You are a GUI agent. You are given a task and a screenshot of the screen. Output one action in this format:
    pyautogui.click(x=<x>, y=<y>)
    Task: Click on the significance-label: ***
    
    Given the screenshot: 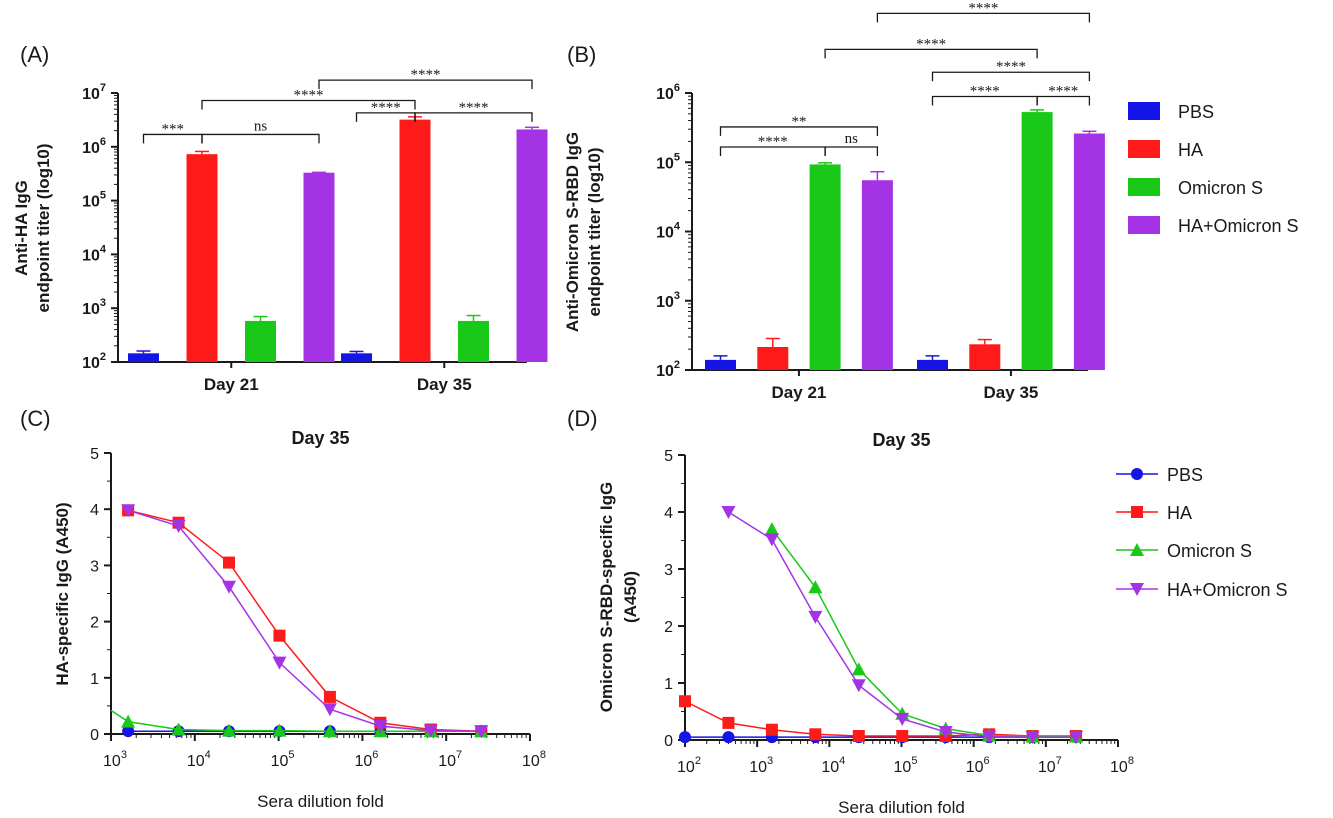 What is the action you would take?
    pyautogui.click(x=173, y=129)
    